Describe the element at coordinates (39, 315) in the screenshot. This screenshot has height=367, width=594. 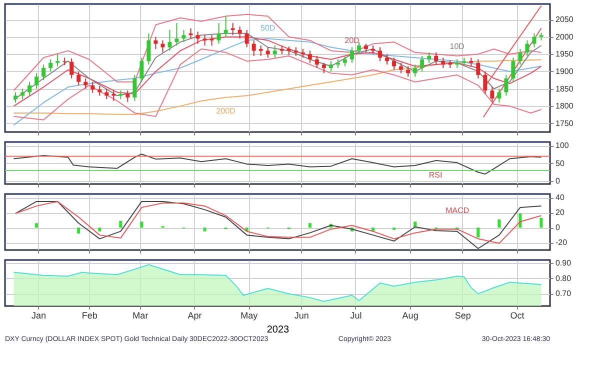
I see `x-tick-label: Jan` at that location.